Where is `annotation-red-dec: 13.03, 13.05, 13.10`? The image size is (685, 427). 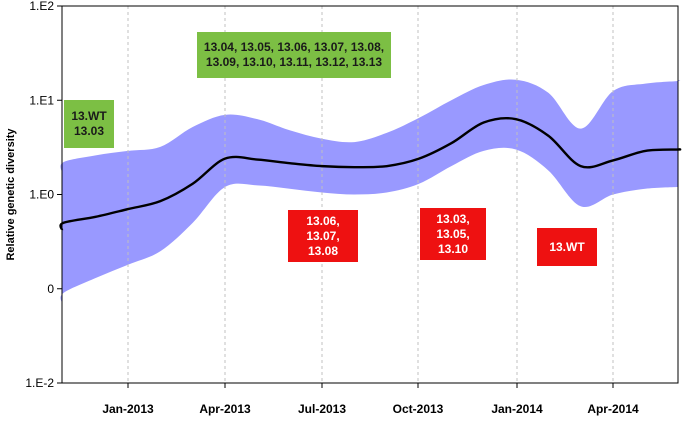
annotation-red-dec: 13.03, 13.05, 13.10 is located at coordinates (453, 234).